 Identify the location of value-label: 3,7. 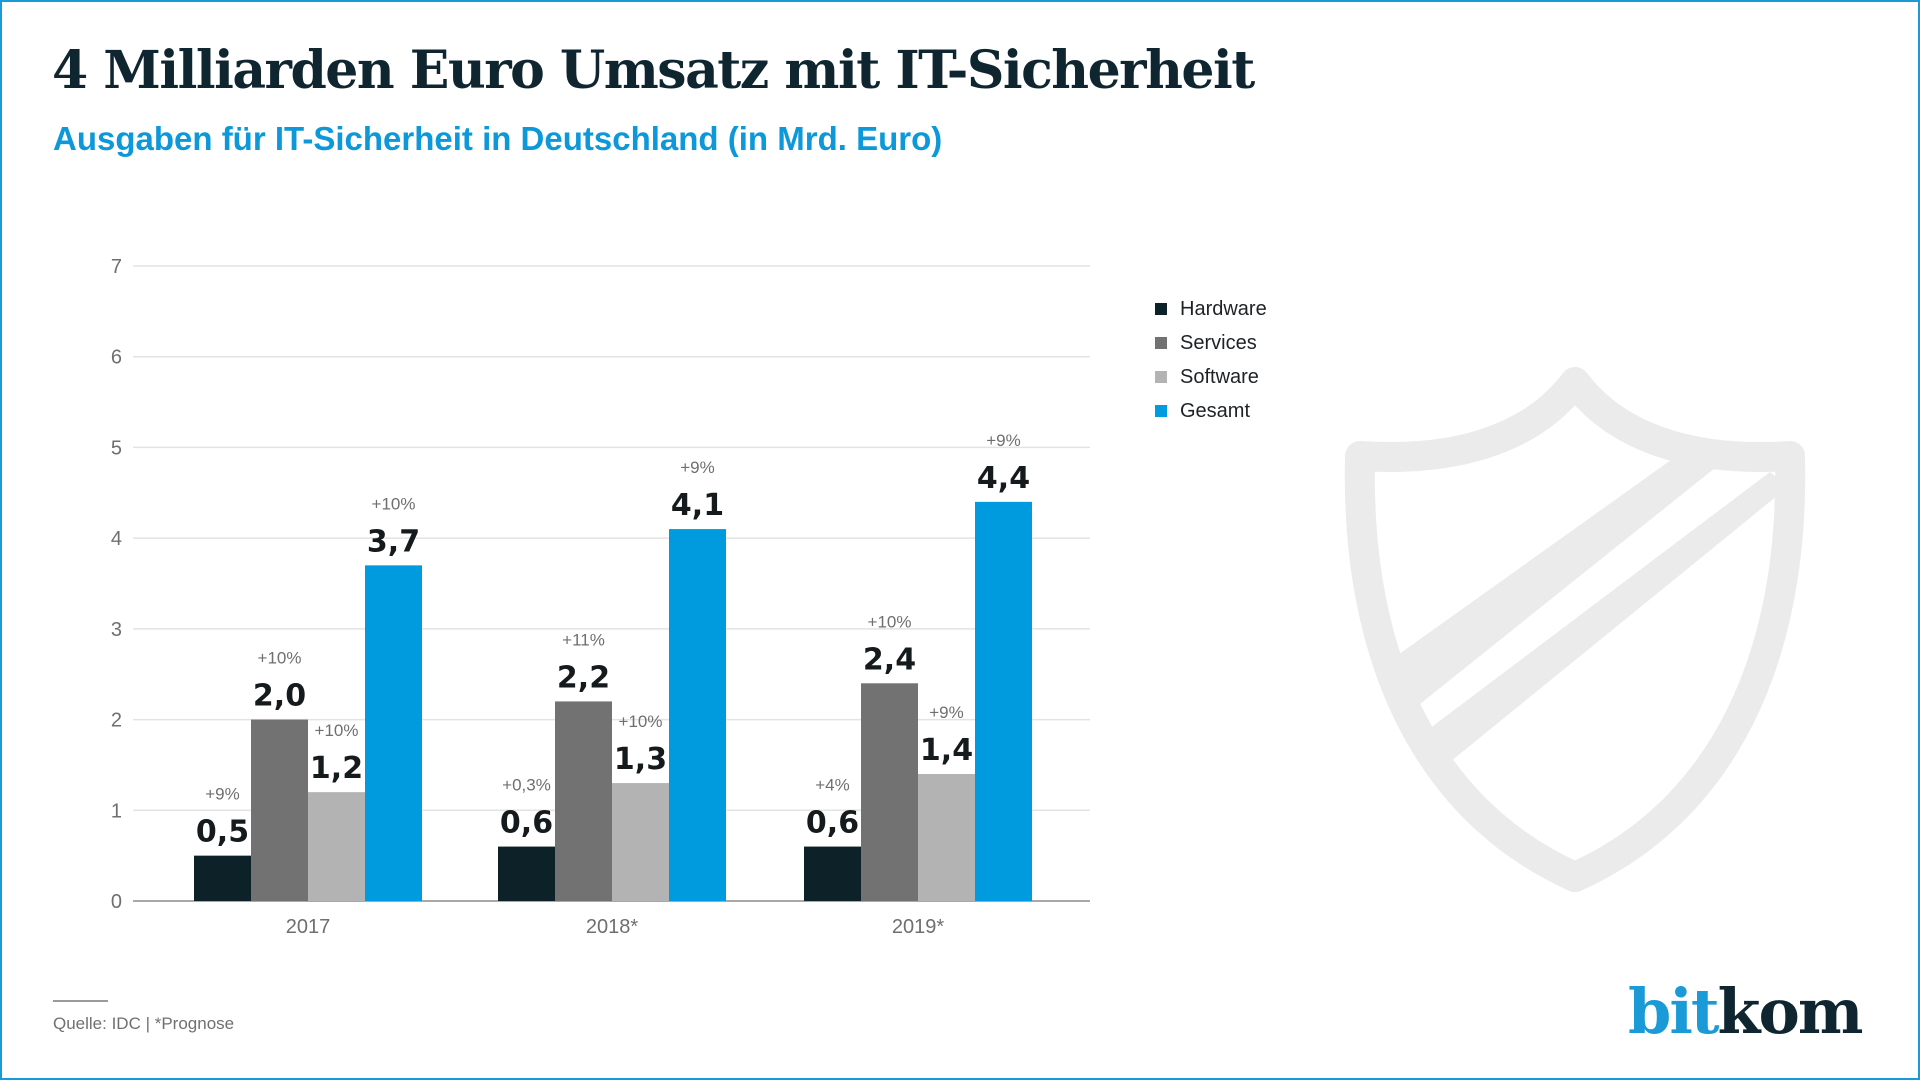
(393, 541).